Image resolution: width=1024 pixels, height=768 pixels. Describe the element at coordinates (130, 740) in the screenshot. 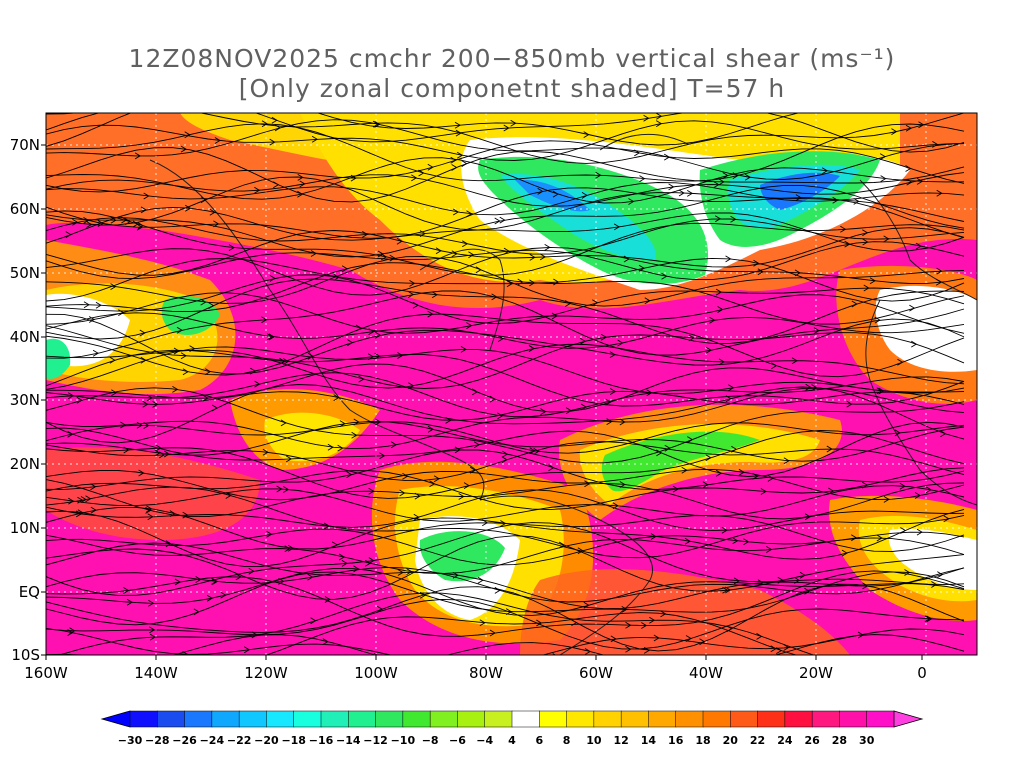

I see `colorbar-label: −30` at that location.